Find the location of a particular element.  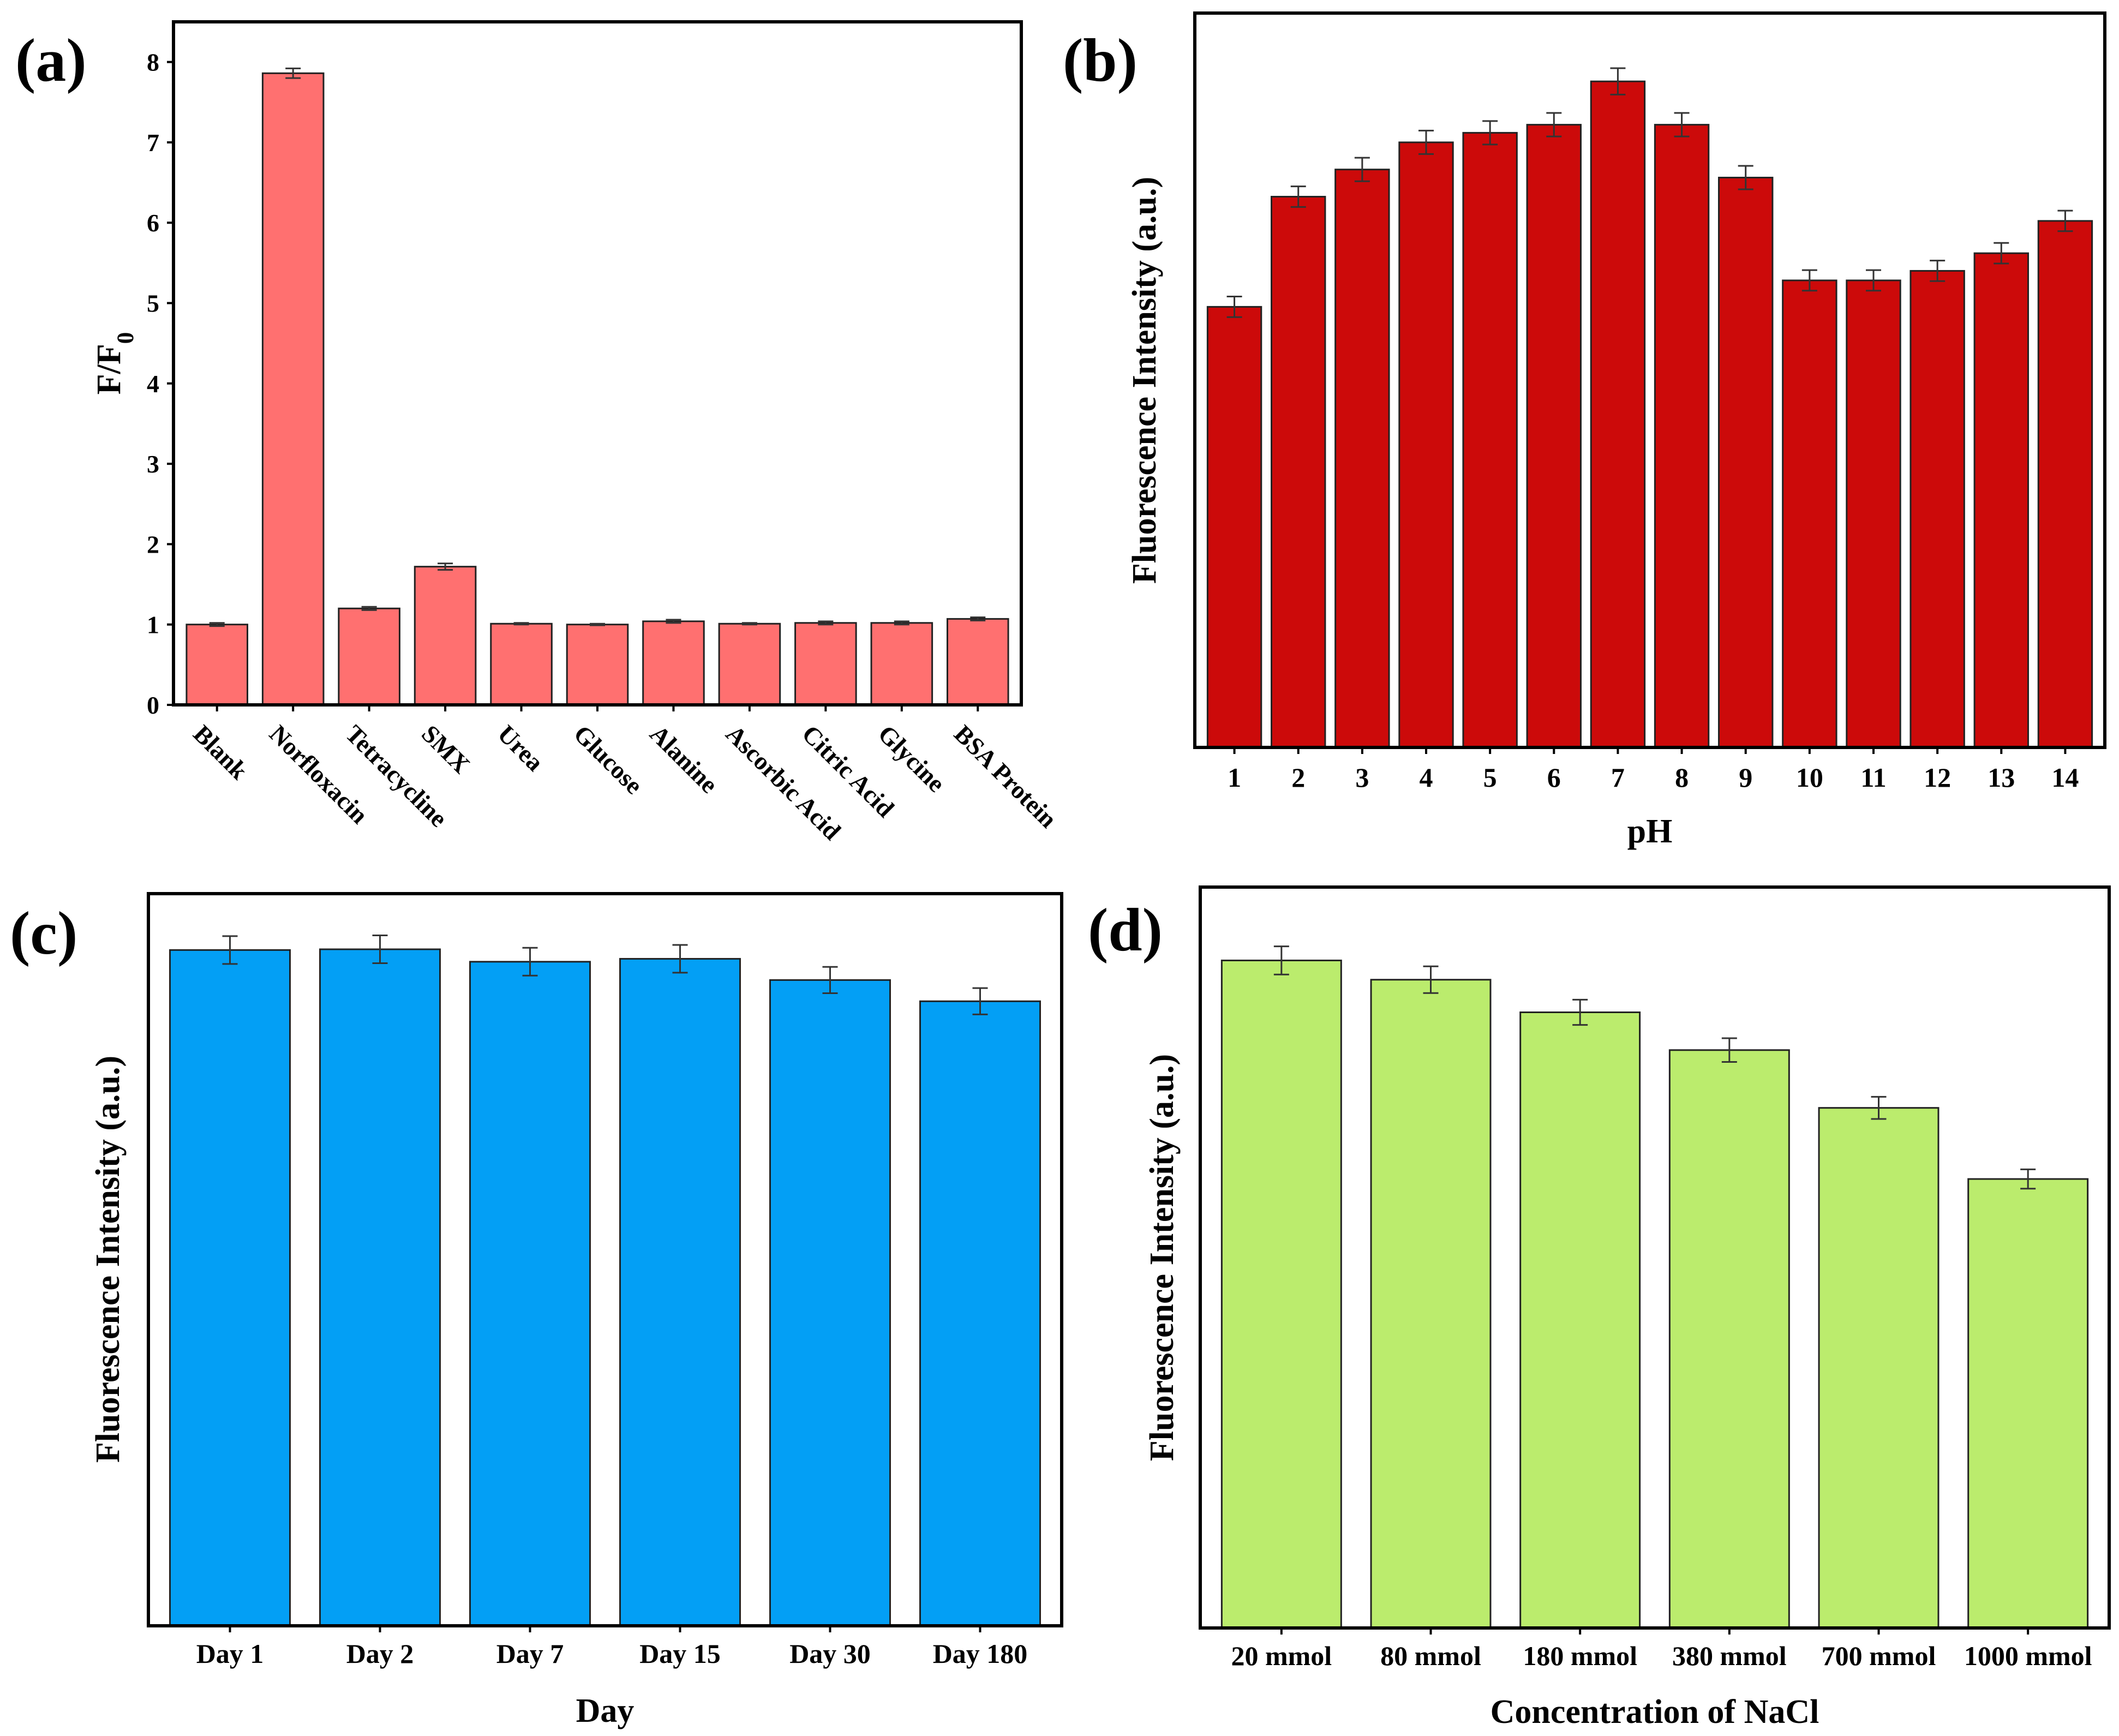

x-tick-label: SMX is located at coordinates (446, 750).